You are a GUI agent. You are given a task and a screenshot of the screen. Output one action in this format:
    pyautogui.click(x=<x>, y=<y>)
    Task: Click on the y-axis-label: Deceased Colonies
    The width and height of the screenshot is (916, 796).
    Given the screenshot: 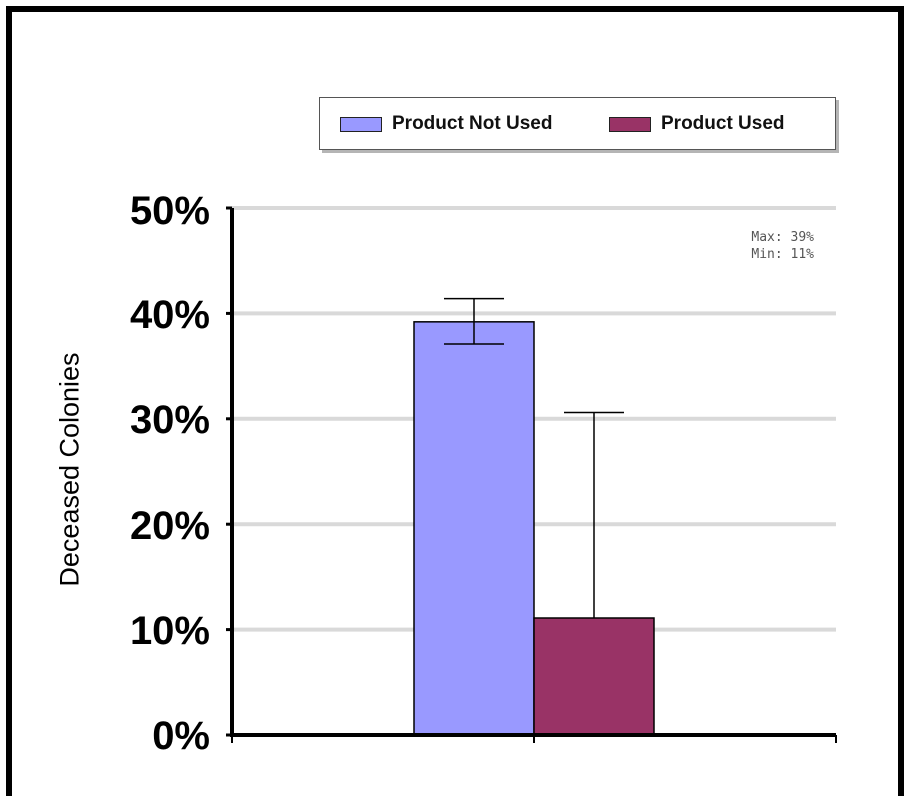 What is the action you would take?
    pyautogui.click(x=69, y=469)
    